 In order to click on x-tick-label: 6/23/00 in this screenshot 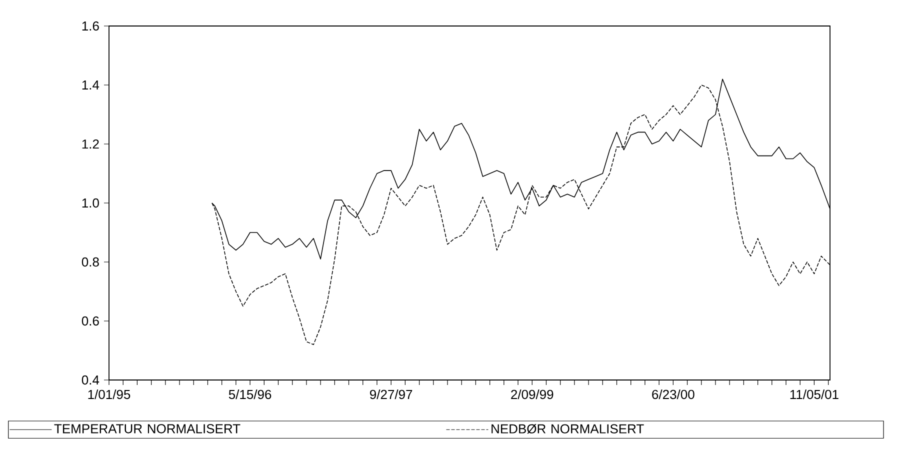, I will do `click(673, 395)`.